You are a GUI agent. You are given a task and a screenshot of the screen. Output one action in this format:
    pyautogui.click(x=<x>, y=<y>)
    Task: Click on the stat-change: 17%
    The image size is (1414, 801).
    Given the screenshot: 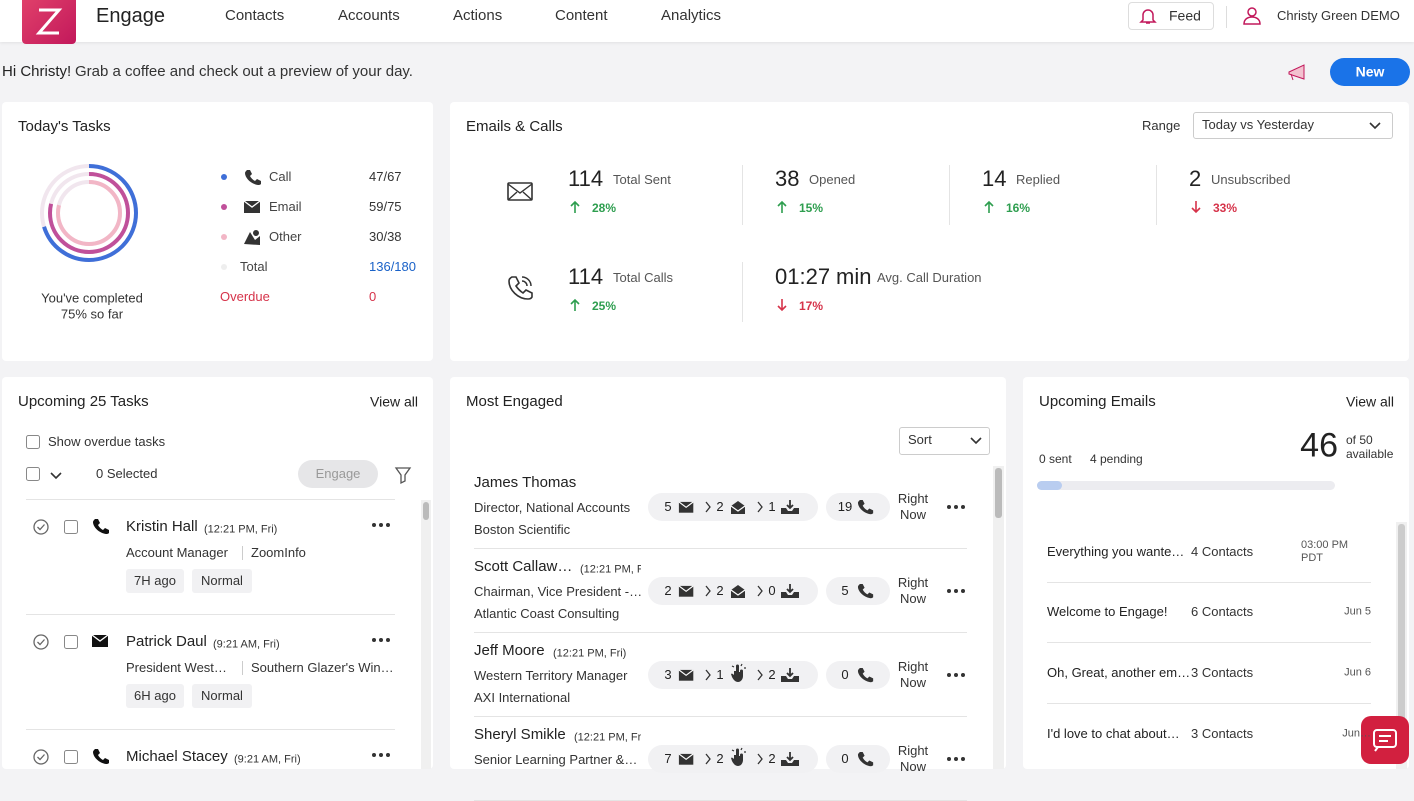 What is the action you would take?
    pyautogui.click(x=811, y=305)
    